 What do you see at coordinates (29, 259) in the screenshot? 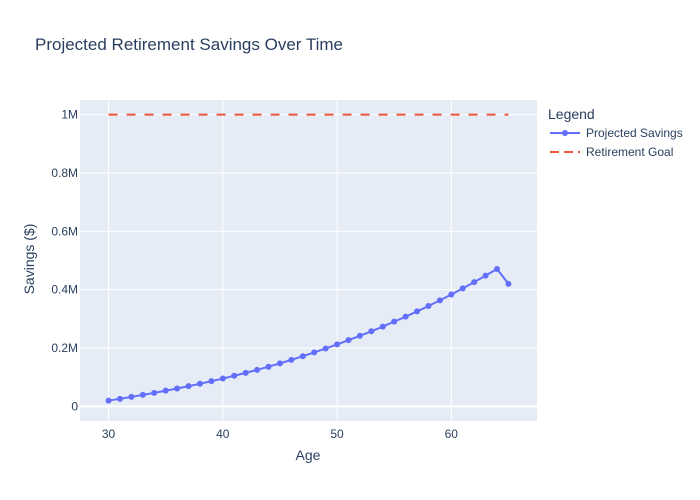
I see `y-axis-label: Savings ($)` at bounding box center [29, 259].